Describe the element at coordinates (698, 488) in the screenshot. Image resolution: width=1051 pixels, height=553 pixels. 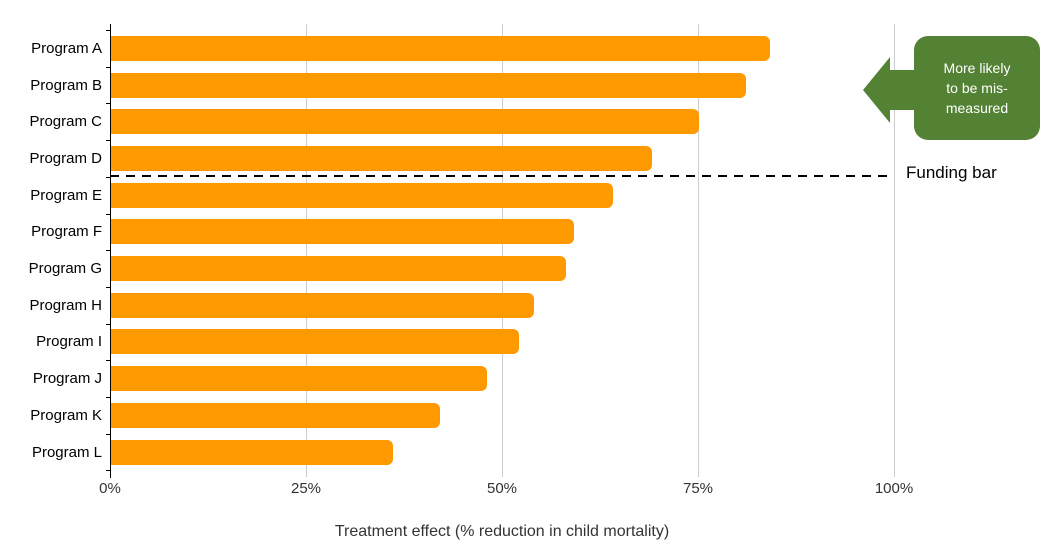
I see `x-tick-label: 75%` at that location.